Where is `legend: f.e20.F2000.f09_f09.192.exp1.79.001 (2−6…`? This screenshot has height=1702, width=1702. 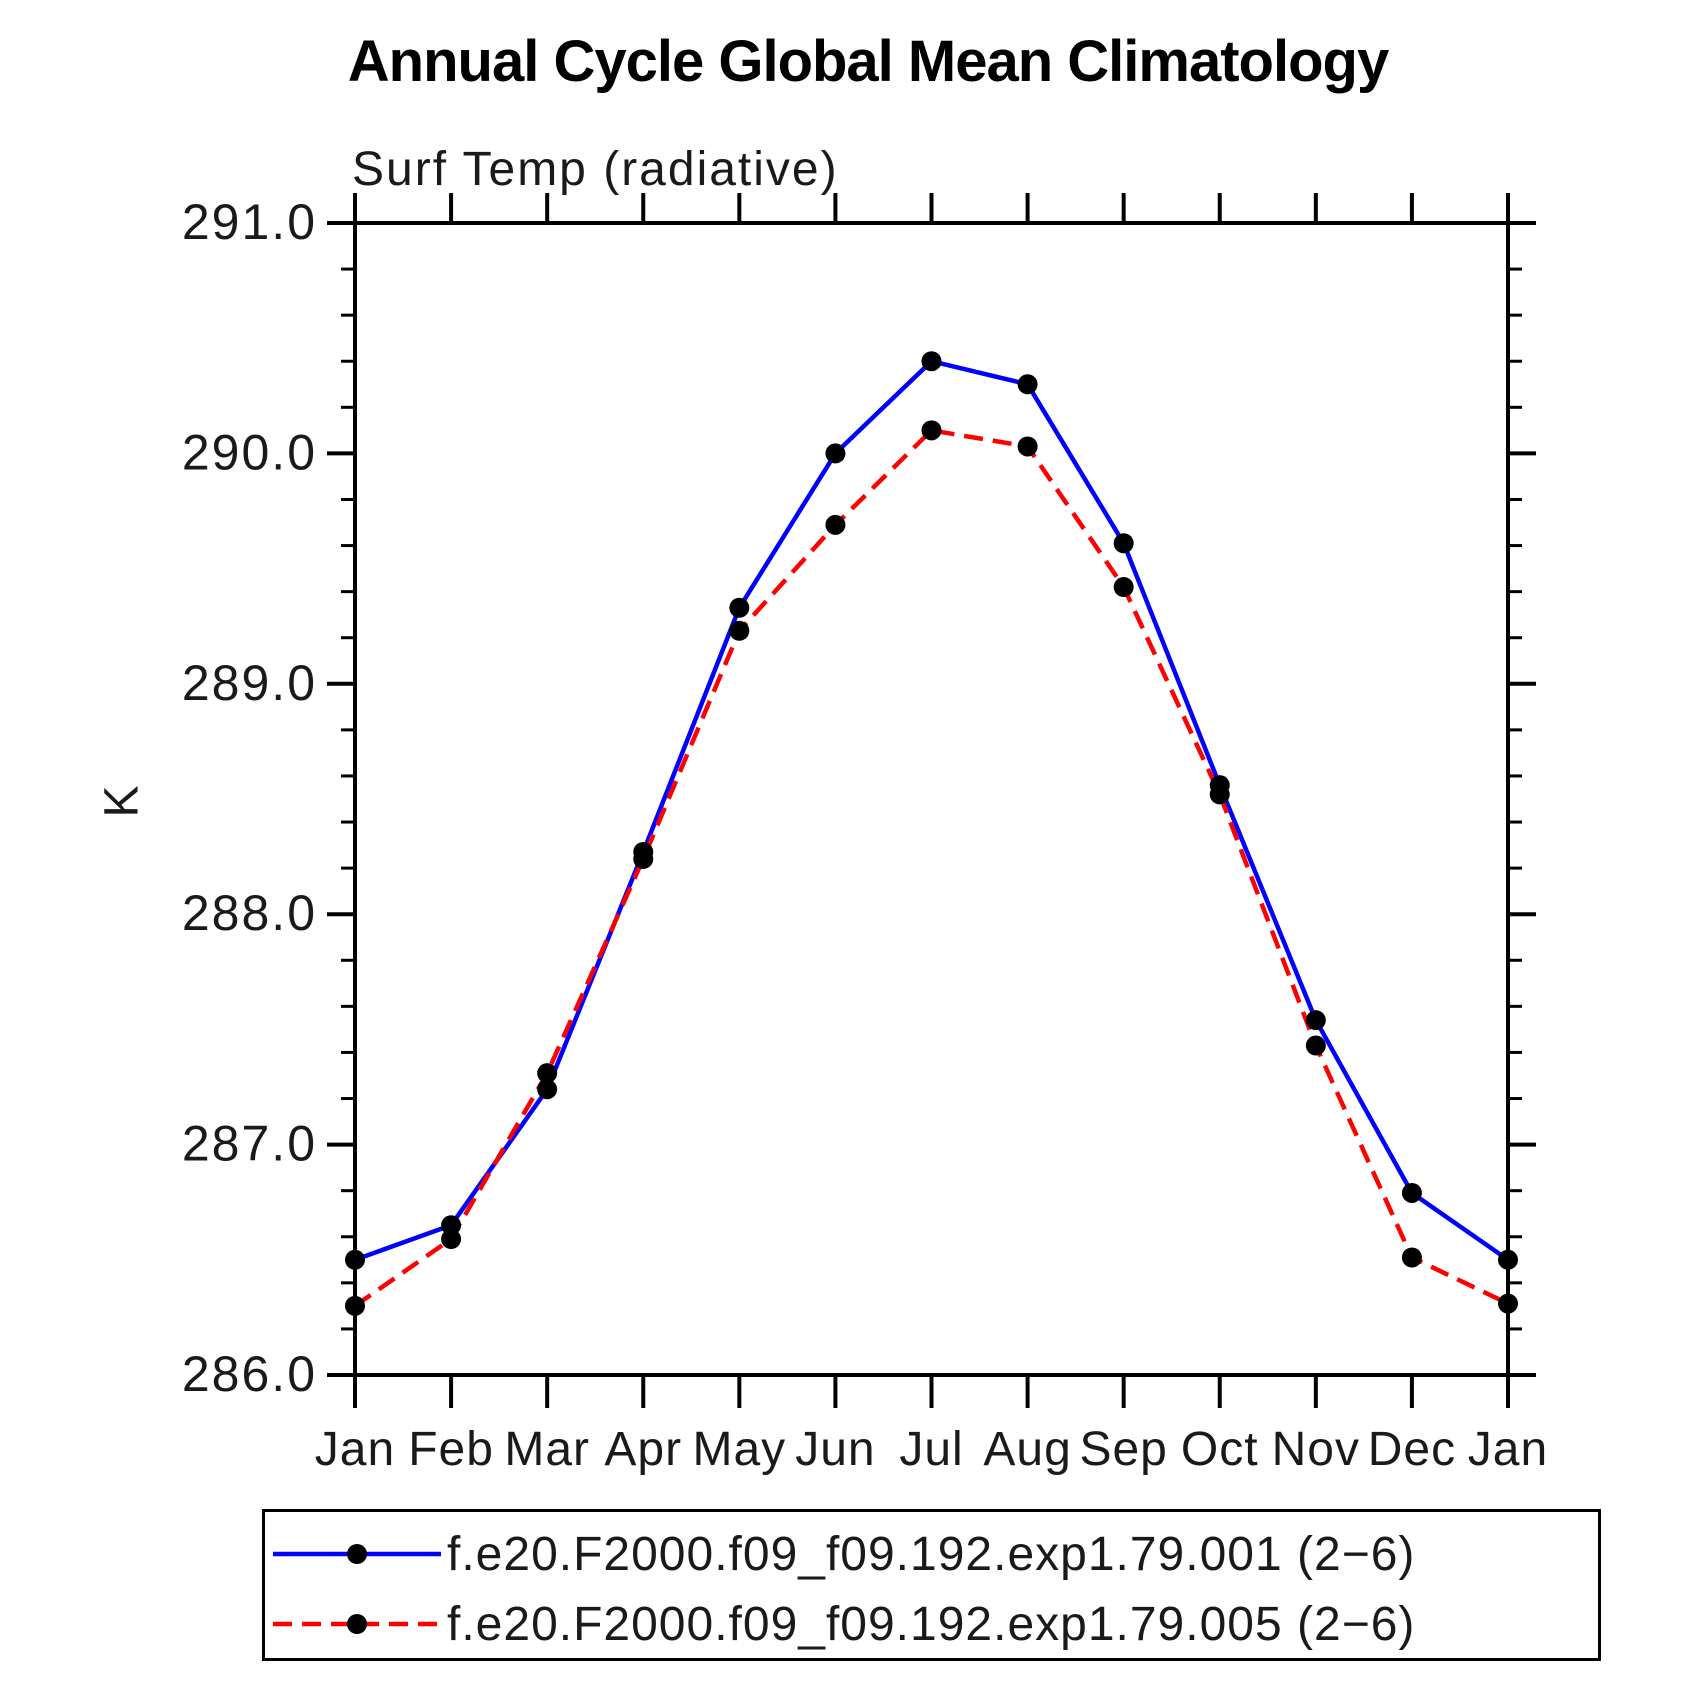 legend: f.e20.F2000.f09_f09.192.exp1.79.001 (2−6… is located at coordinates (931, 1585).